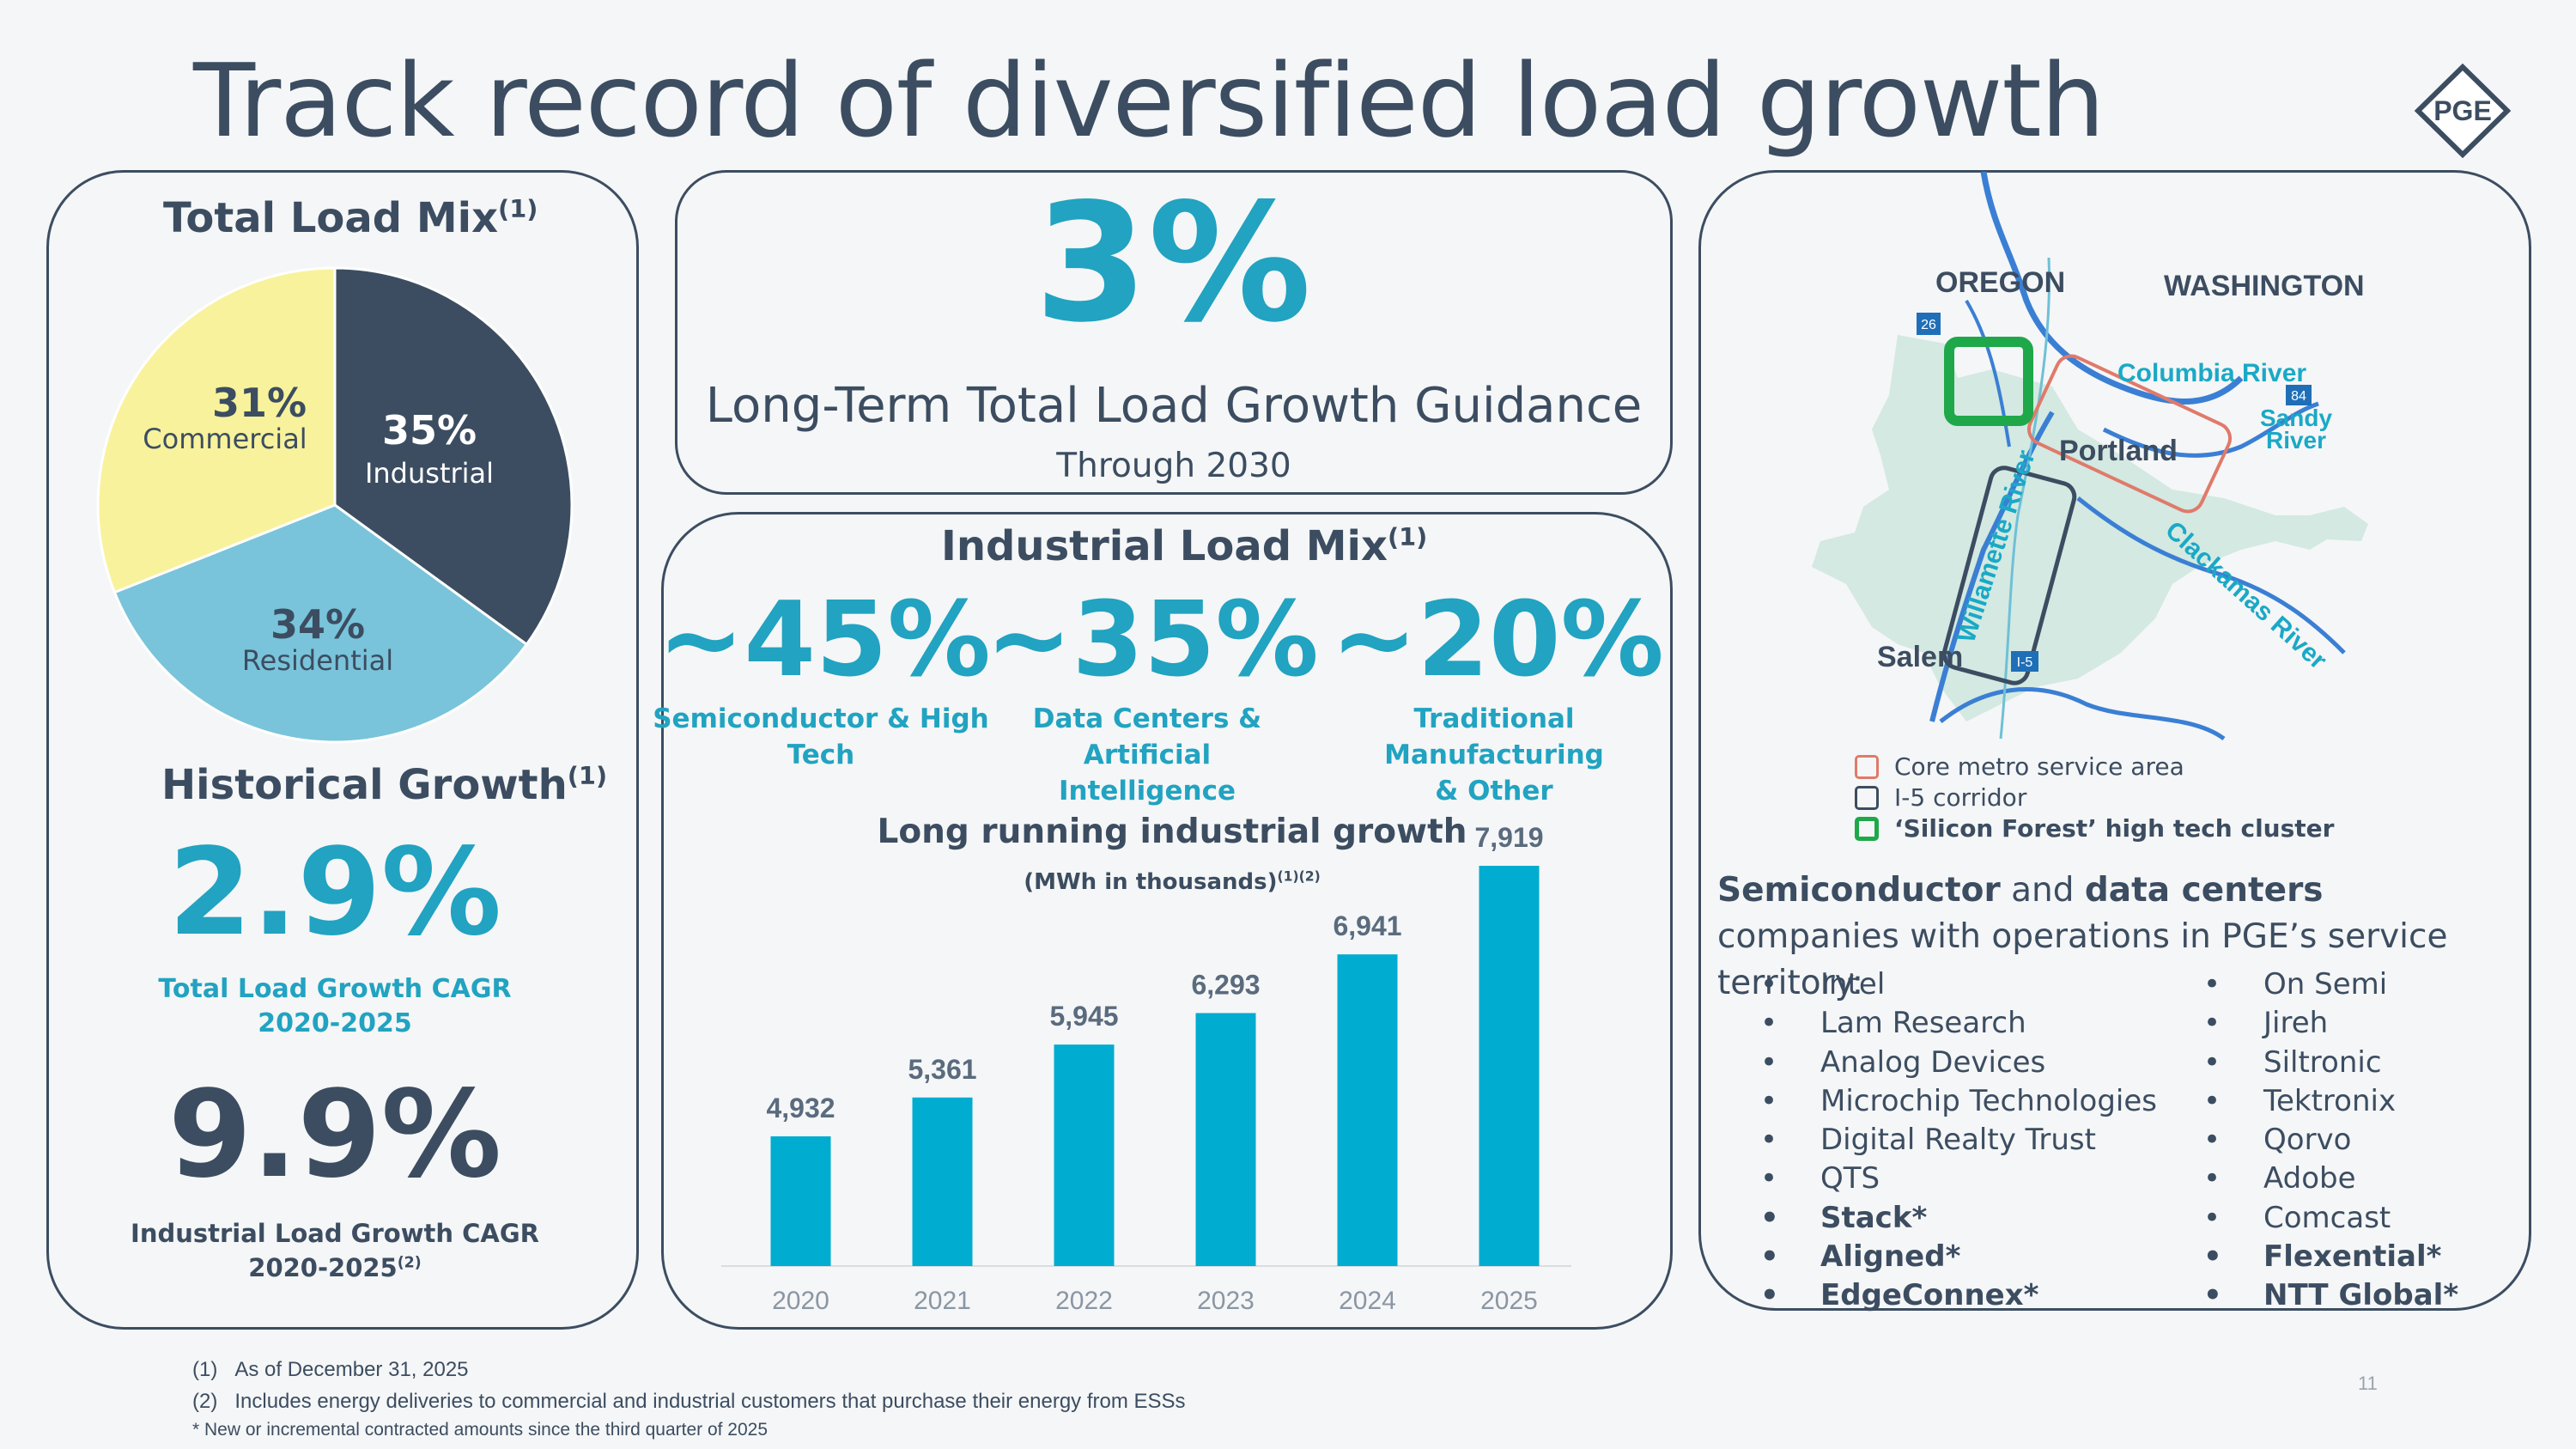 This screenshot has height=1449, width=2576. What do you see at coordinates (2331, 1218) in the screenshot?
I see `company-item: Comcast` at bounding box center [2331, 1218].